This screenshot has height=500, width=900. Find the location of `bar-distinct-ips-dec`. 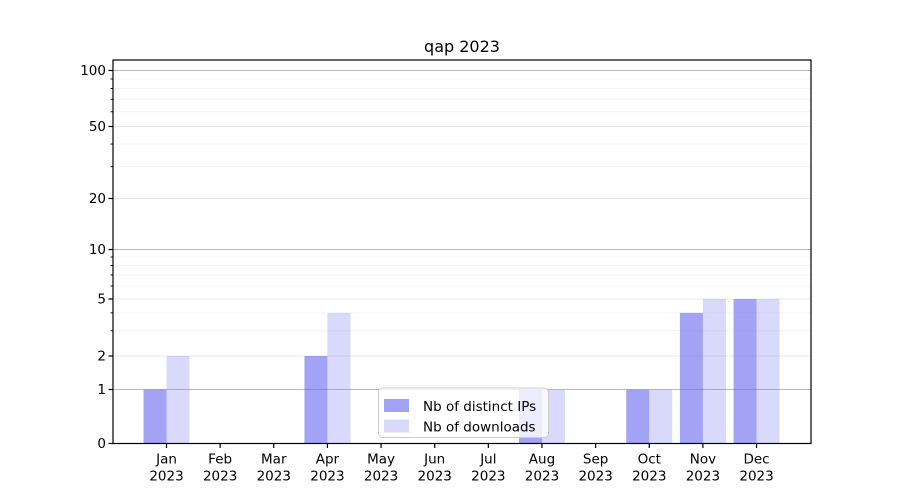

bar-distinct-ips-dec is located at coordinates (745, 371).